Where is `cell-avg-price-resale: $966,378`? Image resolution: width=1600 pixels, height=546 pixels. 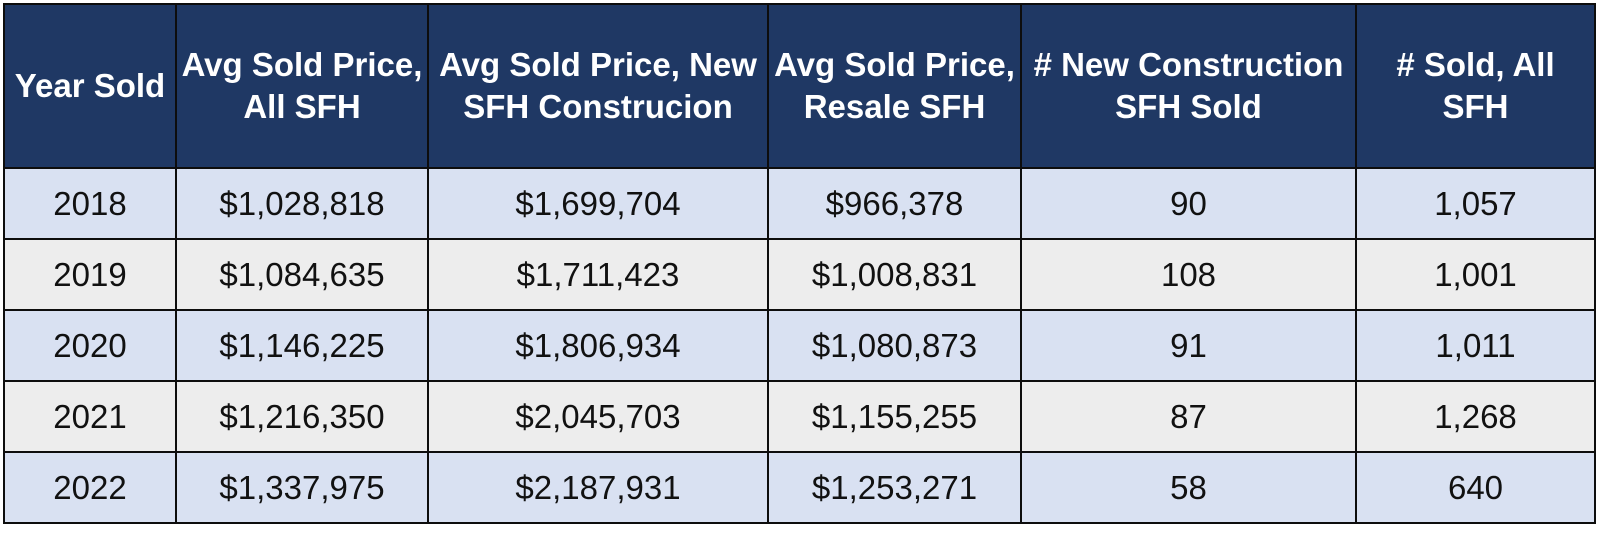 cell-avg-price-resale: $966,378 is located at coordinates (894, 203).